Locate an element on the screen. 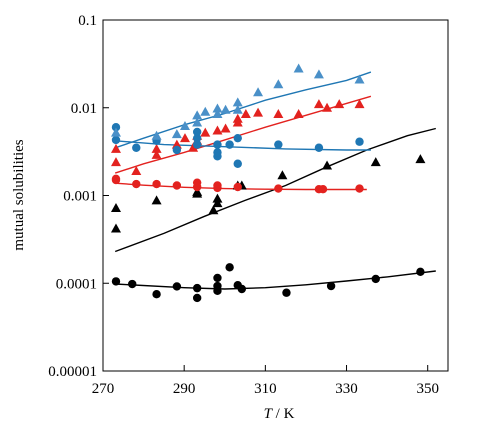 The width and height of the screenshot is (477, 427). y-tick-label: 0.001 is located at coordinates (80, 197).